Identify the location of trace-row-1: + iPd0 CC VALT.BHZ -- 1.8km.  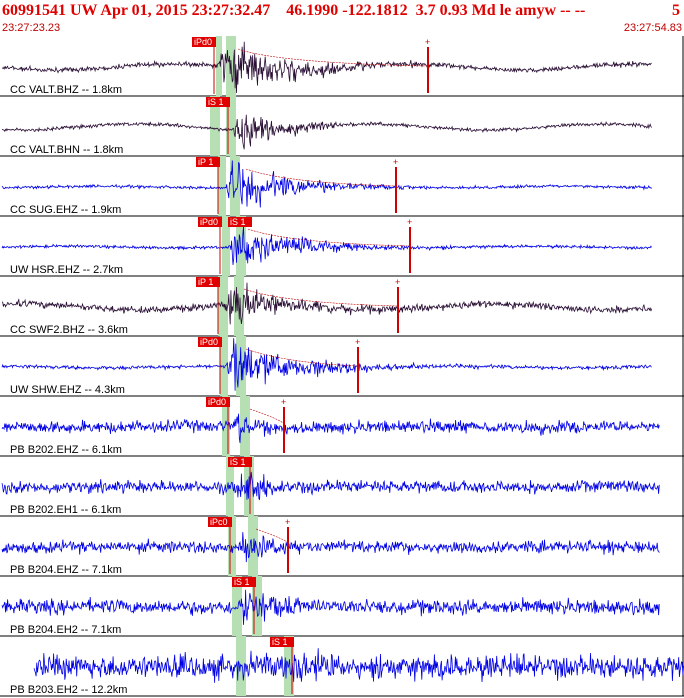
(342, 66).